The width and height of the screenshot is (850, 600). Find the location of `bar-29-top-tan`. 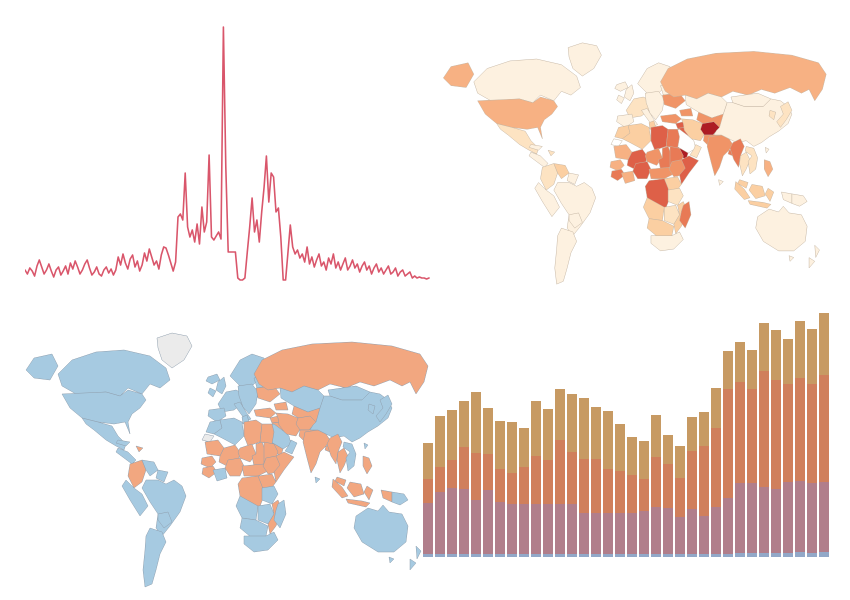

bar-29-top-tan is located at coordinates (764, 347).